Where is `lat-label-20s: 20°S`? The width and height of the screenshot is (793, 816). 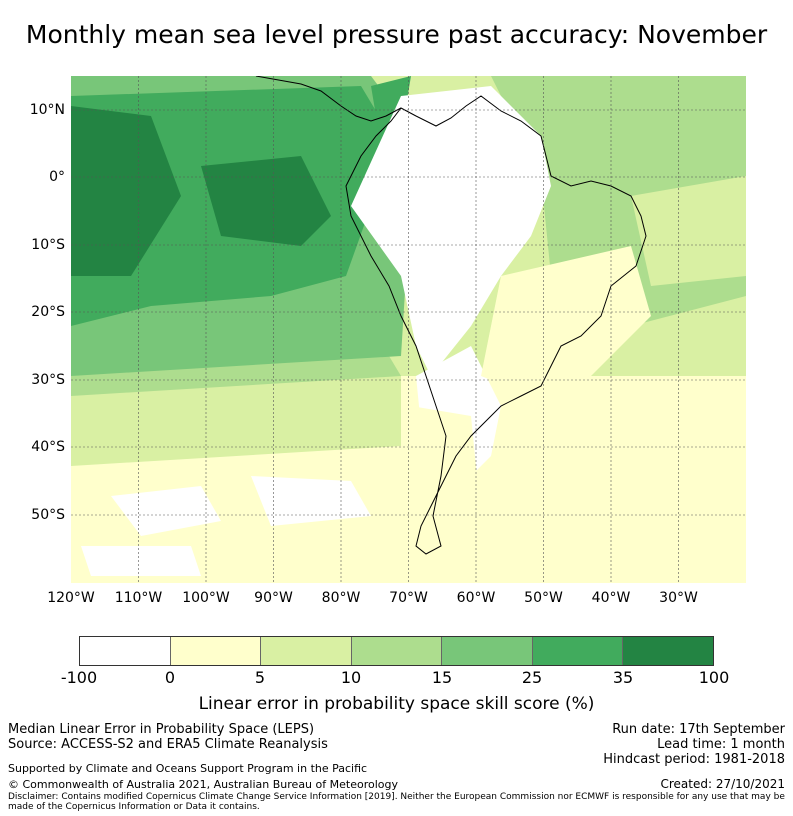
lat-label-20s: 20°S is located at coordinates (48, 312).